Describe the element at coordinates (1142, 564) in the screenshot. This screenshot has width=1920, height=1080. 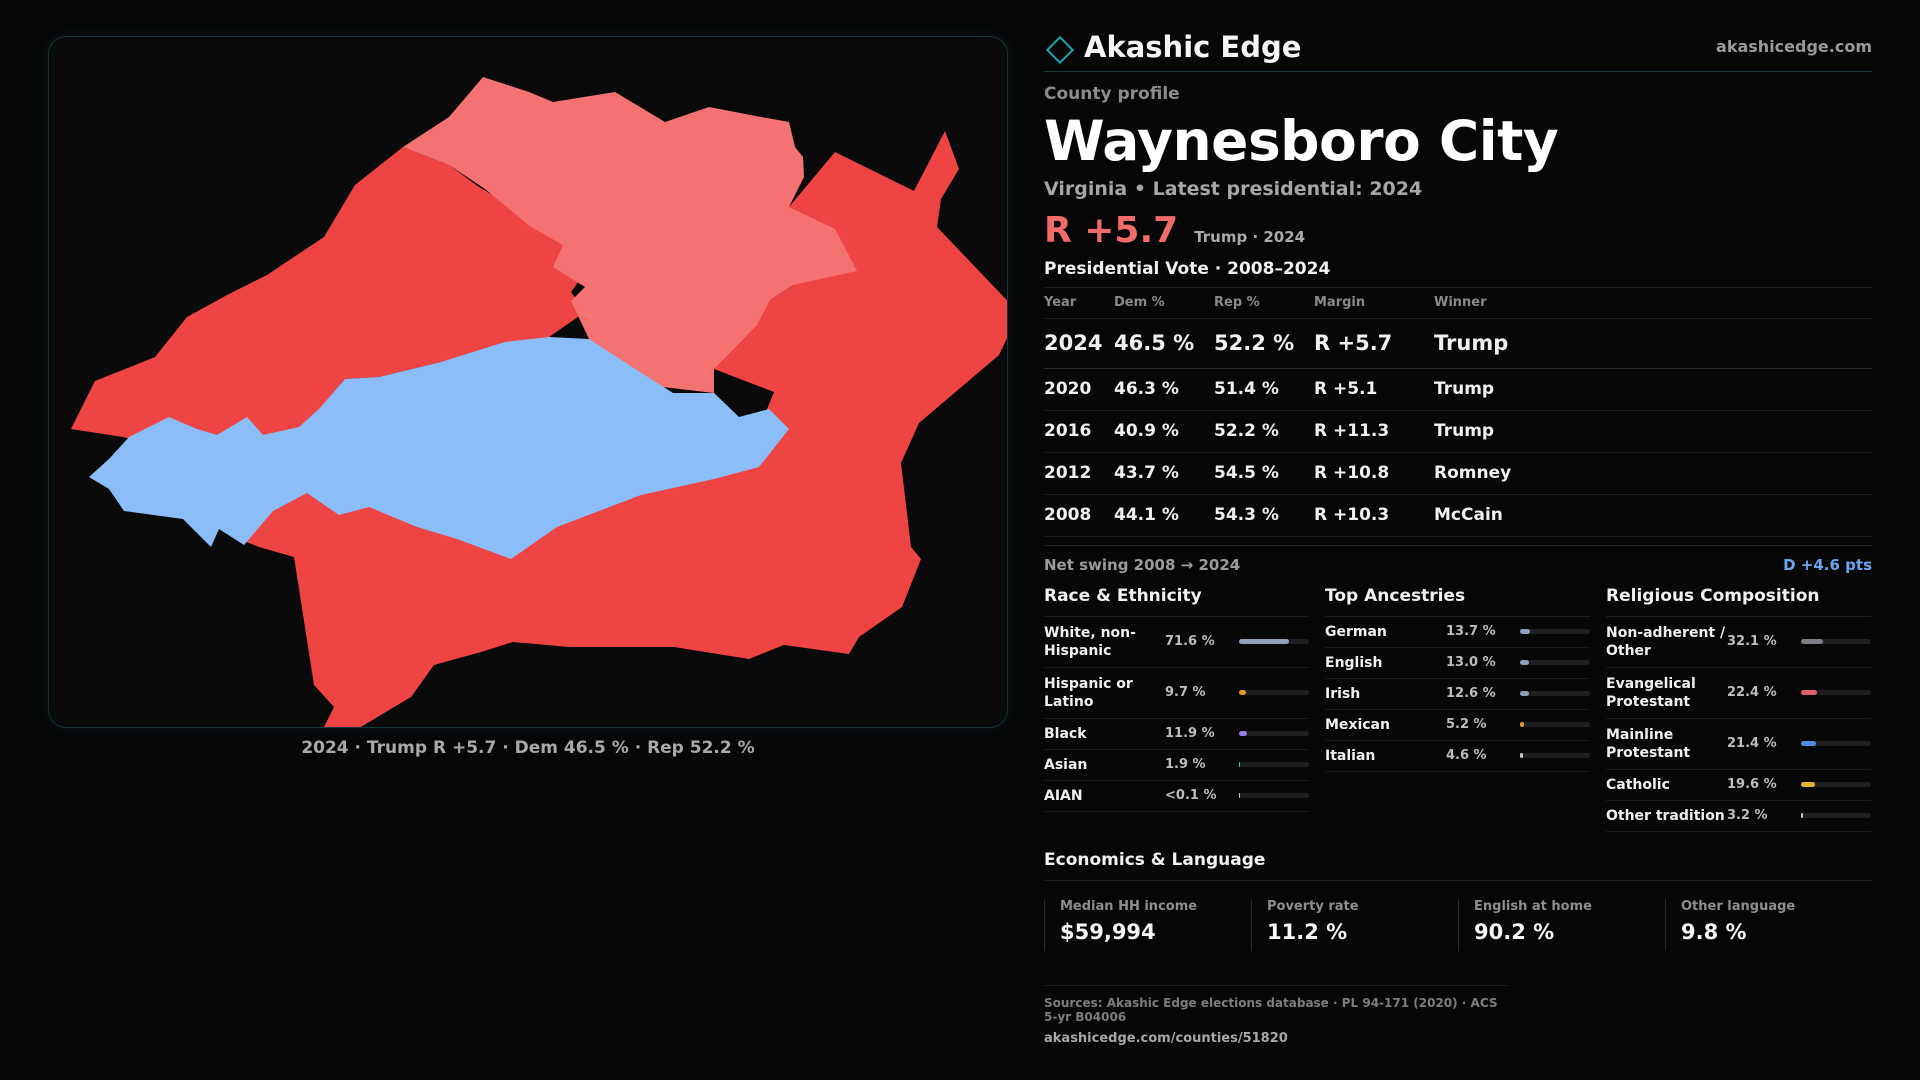
I see `swing-label: Net swing 2008 → 2024` at that location.